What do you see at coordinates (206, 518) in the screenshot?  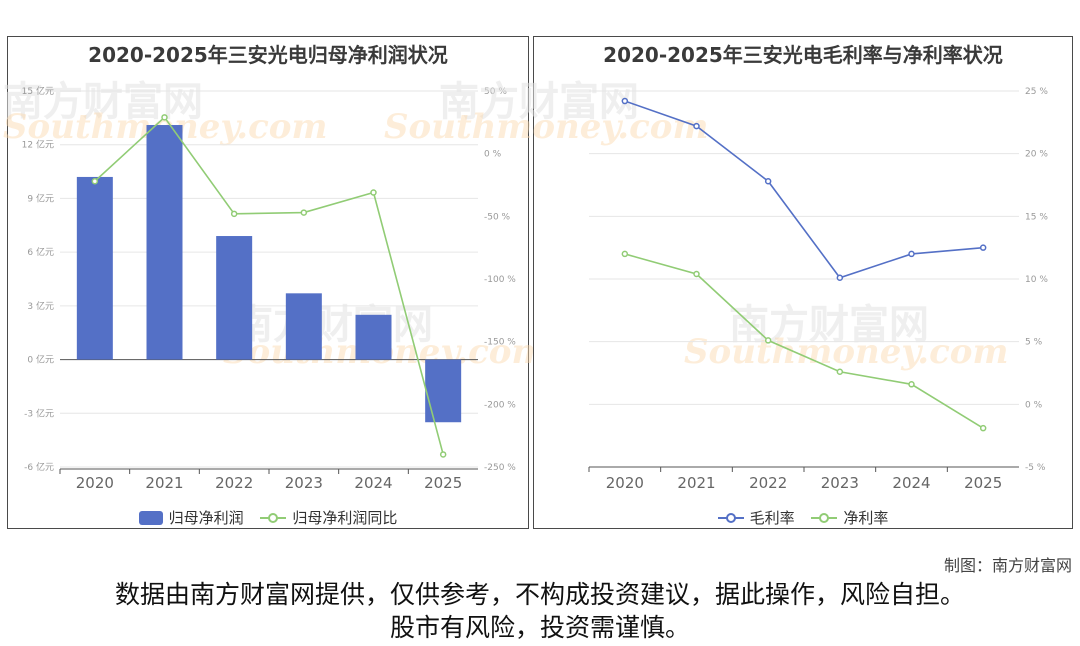 I see `legend-label: 归母净利润` at bounding box center [206, 518].